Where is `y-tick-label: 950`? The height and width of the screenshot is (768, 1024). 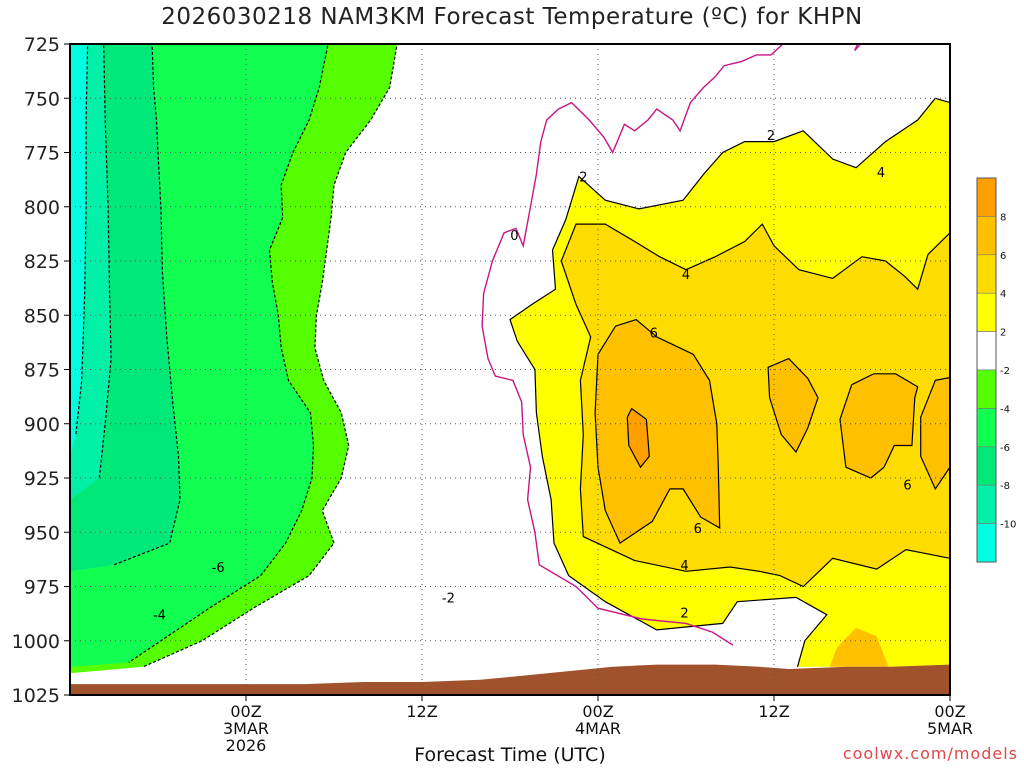
y-tick-label: 950 is located at coordinates (42, 533).